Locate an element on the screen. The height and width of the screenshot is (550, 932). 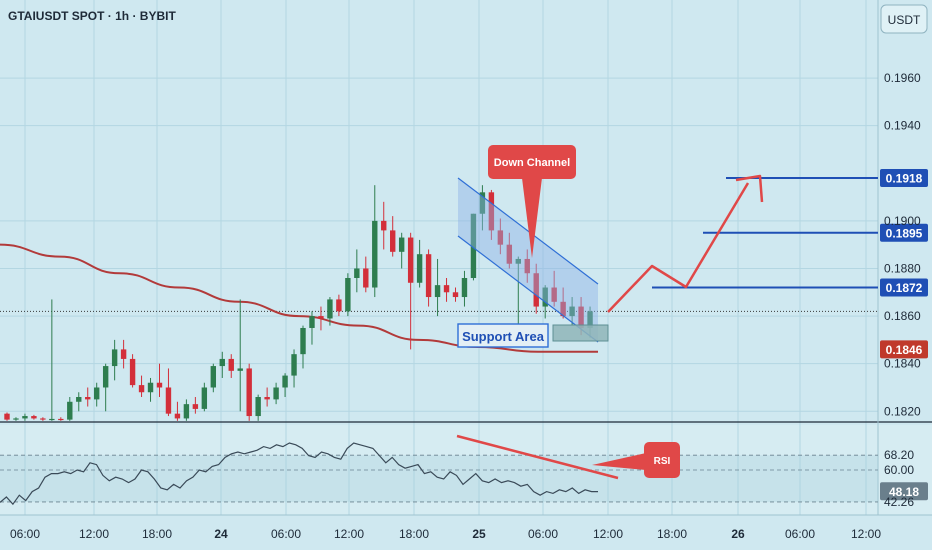
forecast-arrow is located at coordinates (685, 243).